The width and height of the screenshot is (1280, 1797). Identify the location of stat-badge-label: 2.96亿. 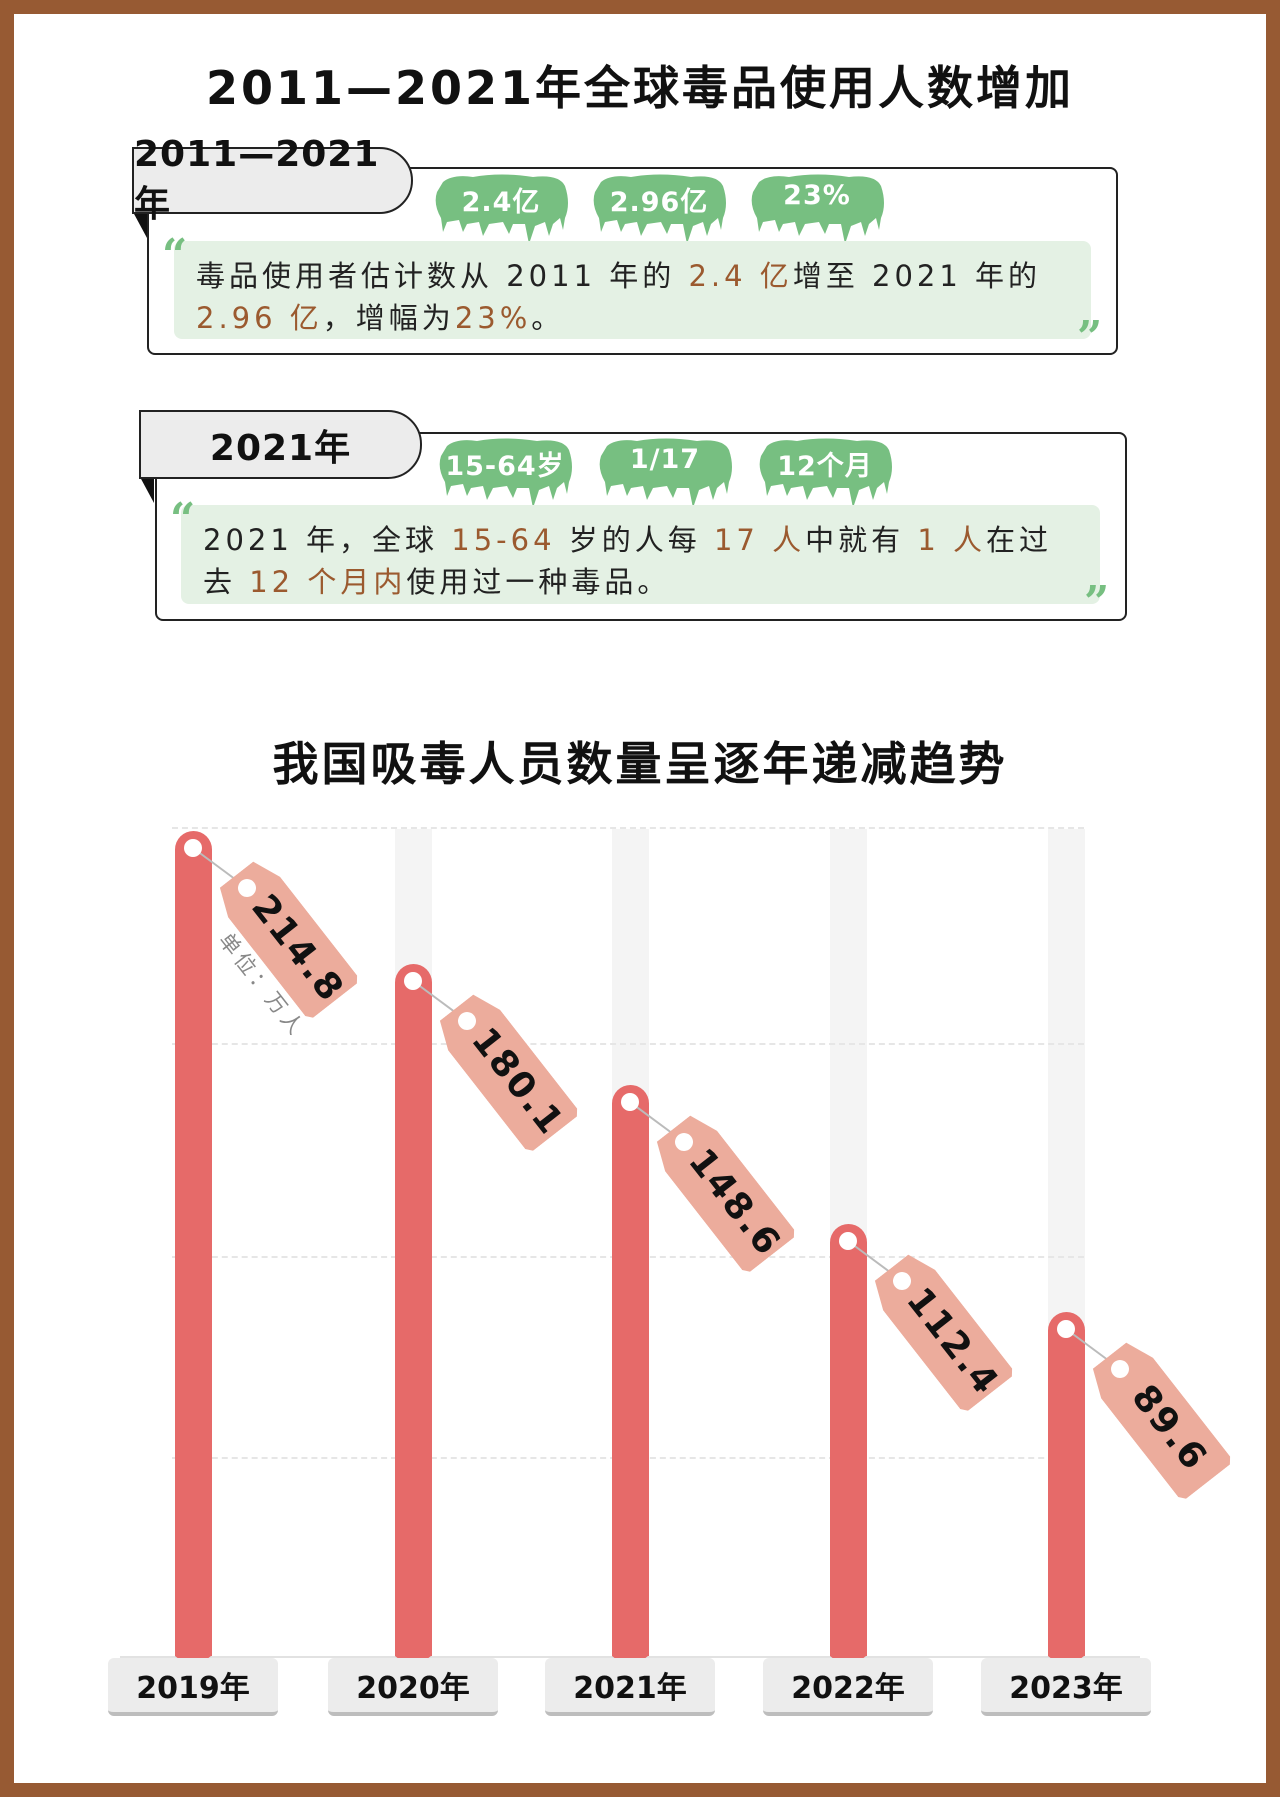
(659, 202).